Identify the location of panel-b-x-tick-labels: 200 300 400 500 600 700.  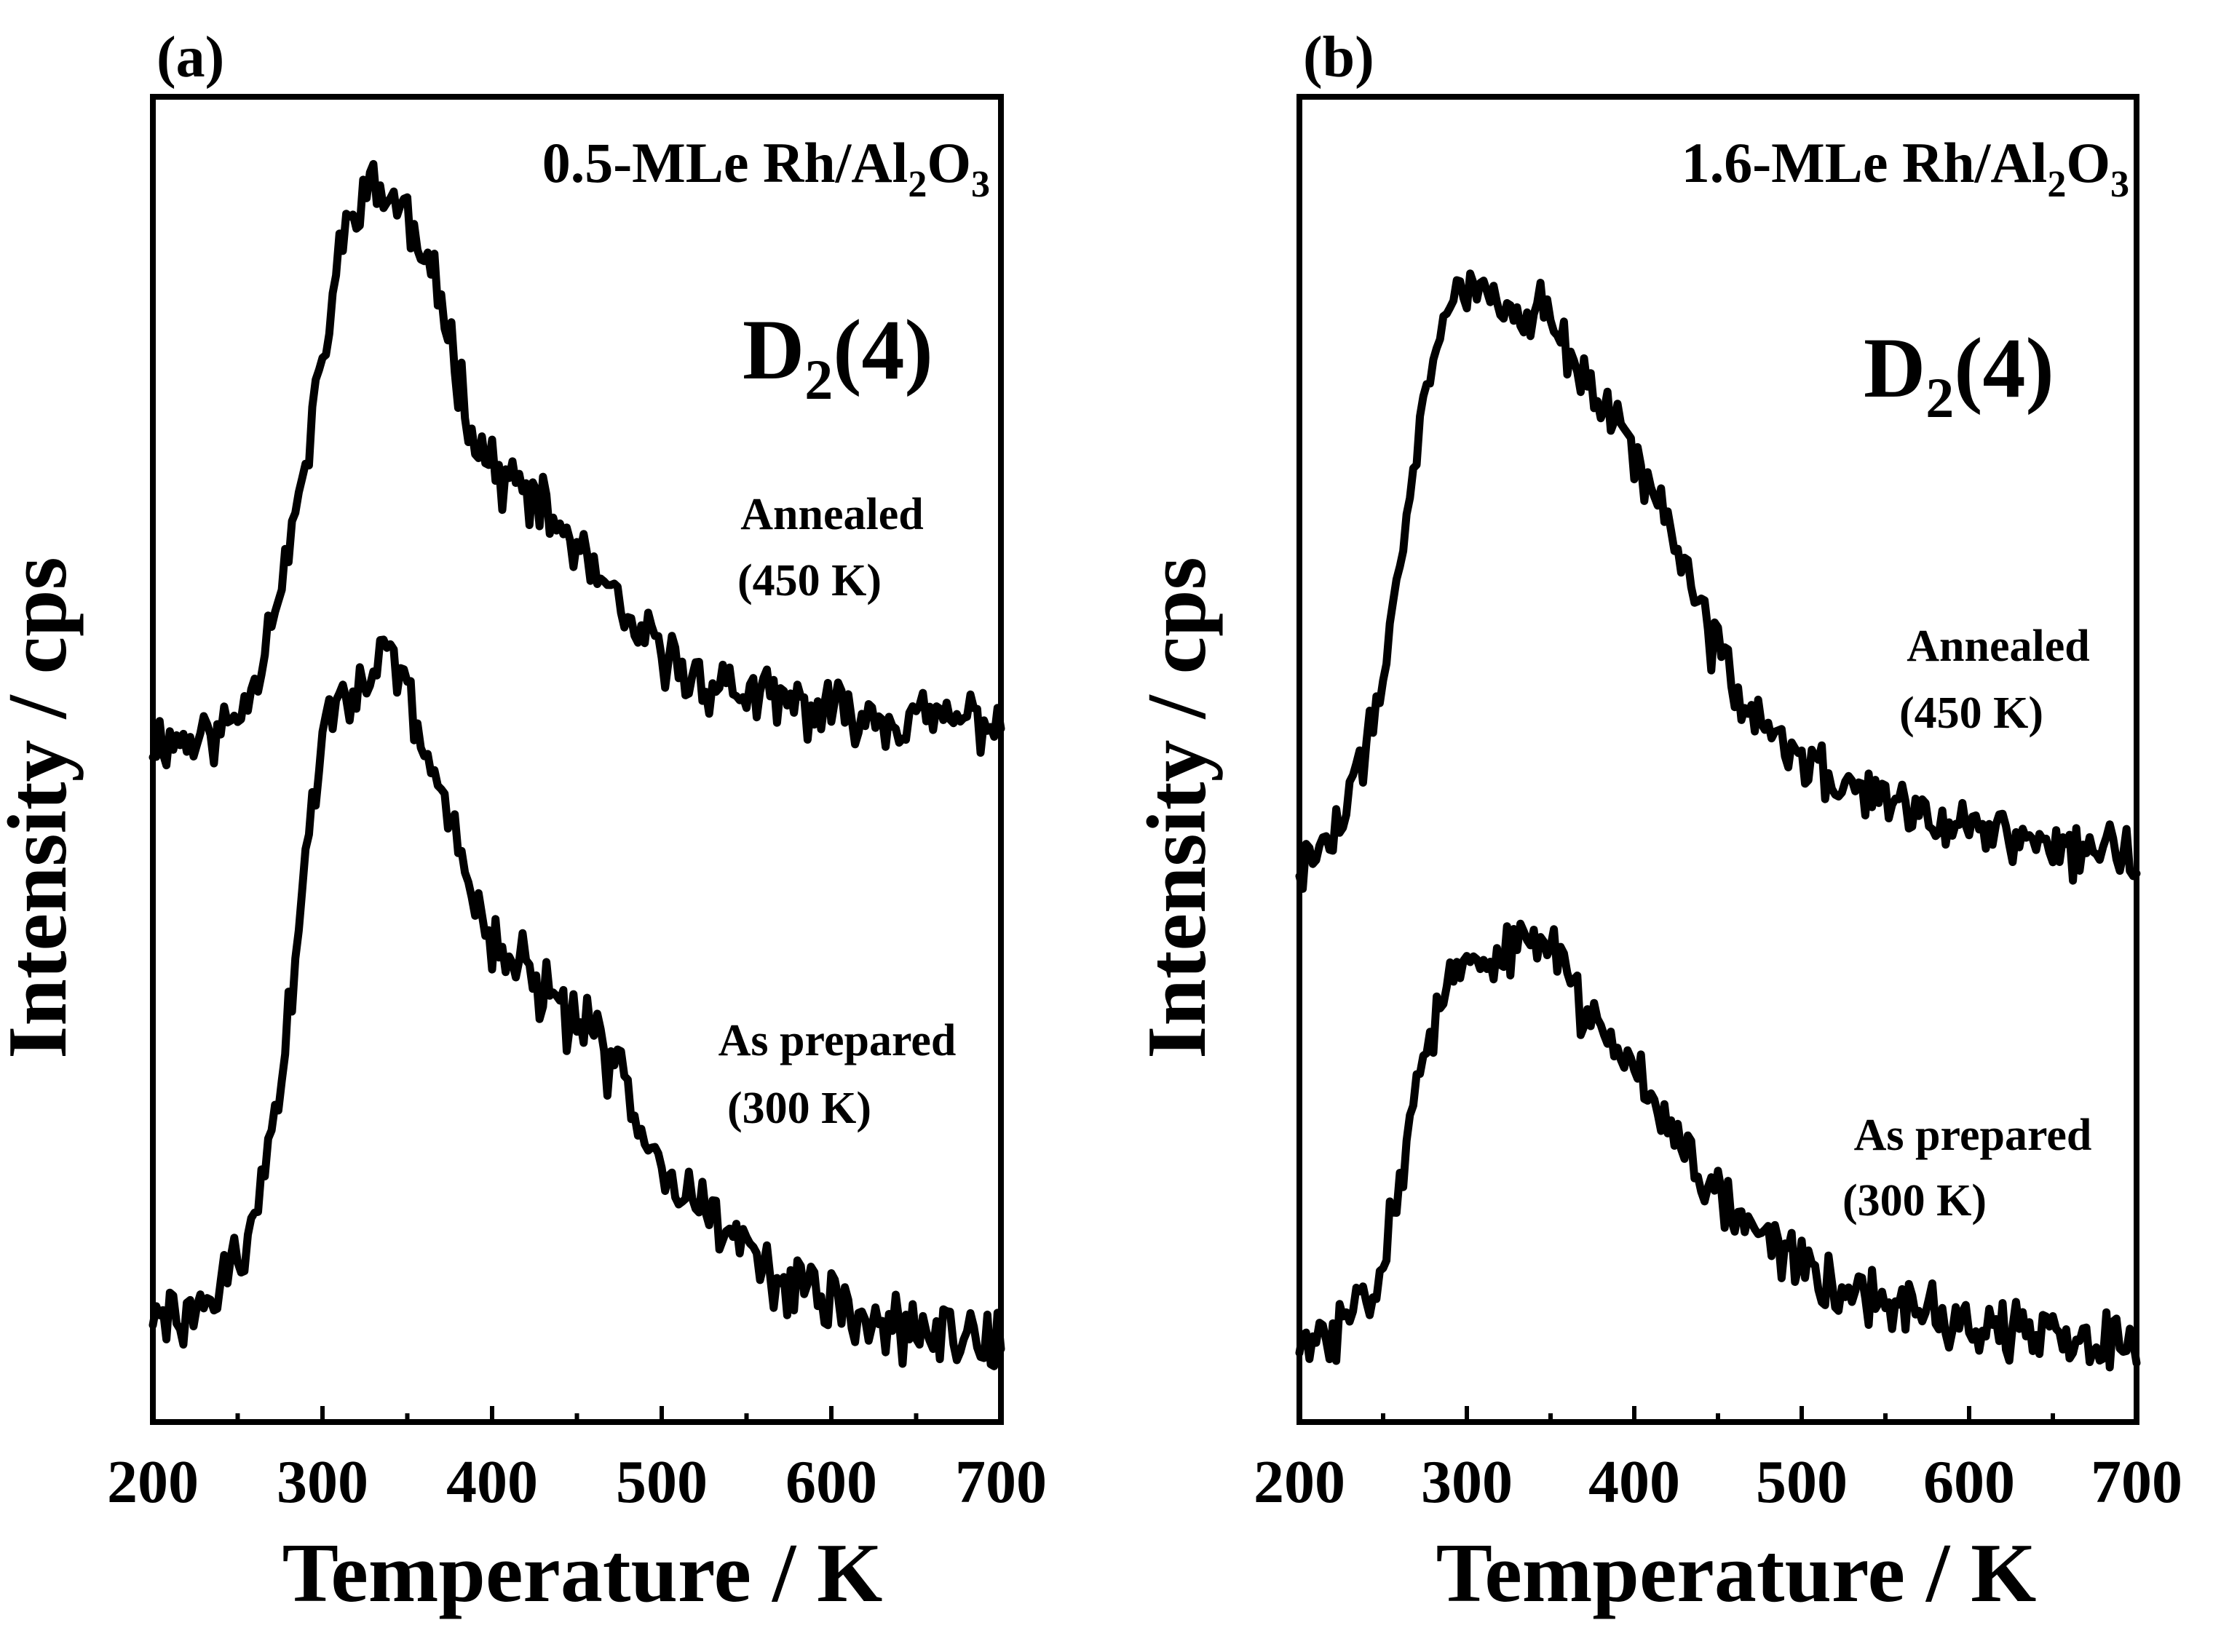
(1718, 1482).